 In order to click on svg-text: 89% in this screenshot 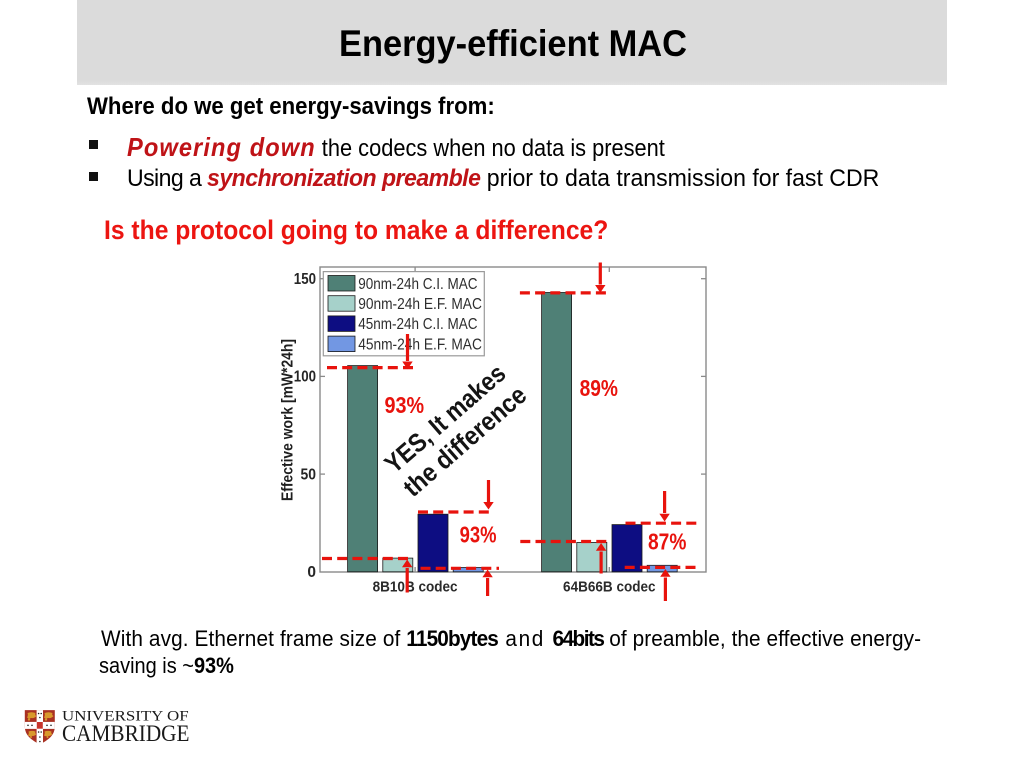, I will do `click(599, 388)`.